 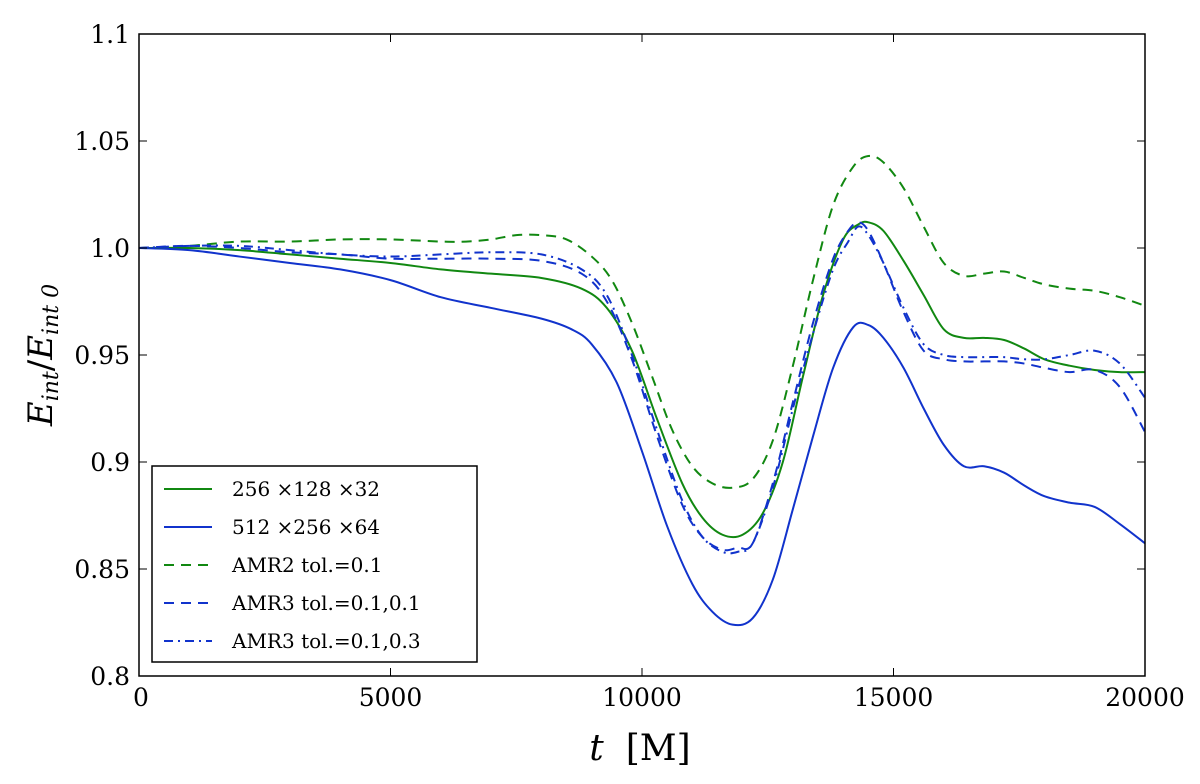 What do you see at coordinates (306, 527) in the screenshot?
I see `legend-label-2: 512 ×256 ×64` at bounding box center [306, 527].